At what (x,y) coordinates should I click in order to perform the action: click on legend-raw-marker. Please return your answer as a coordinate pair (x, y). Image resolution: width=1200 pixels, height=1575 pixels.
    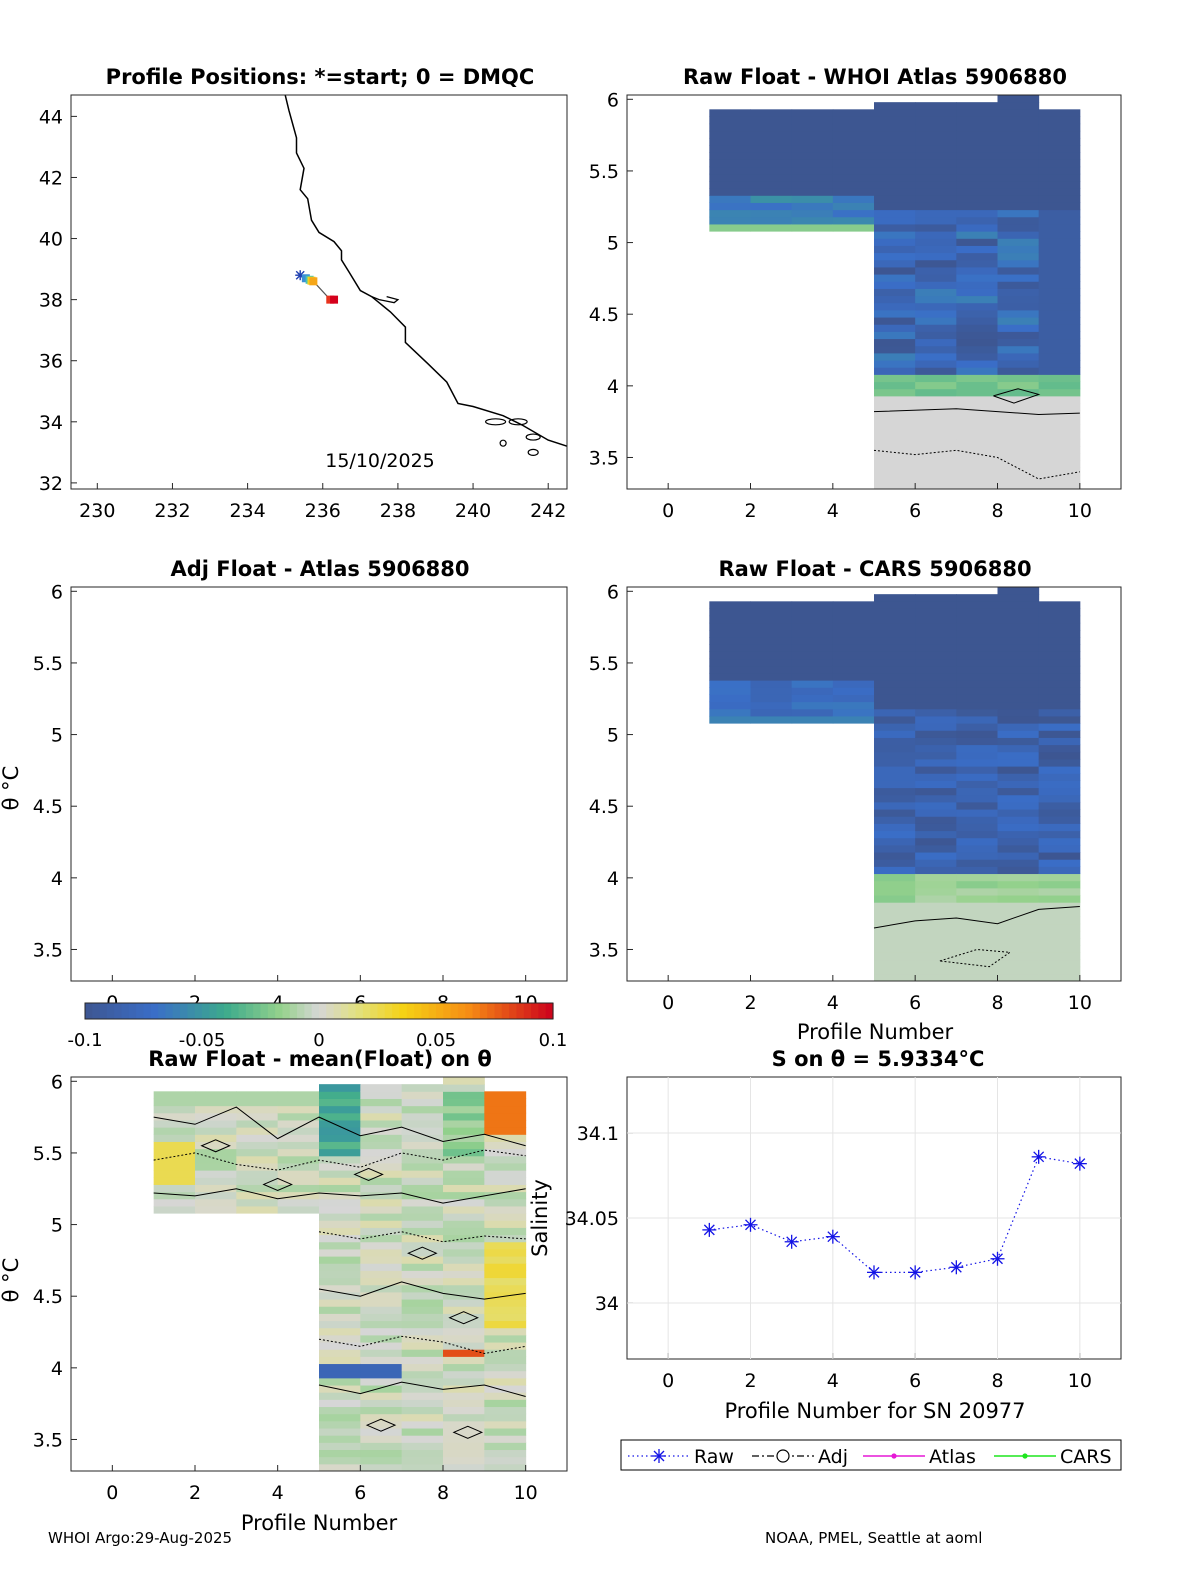
    Looking at the image, I should click on (659, 1456).